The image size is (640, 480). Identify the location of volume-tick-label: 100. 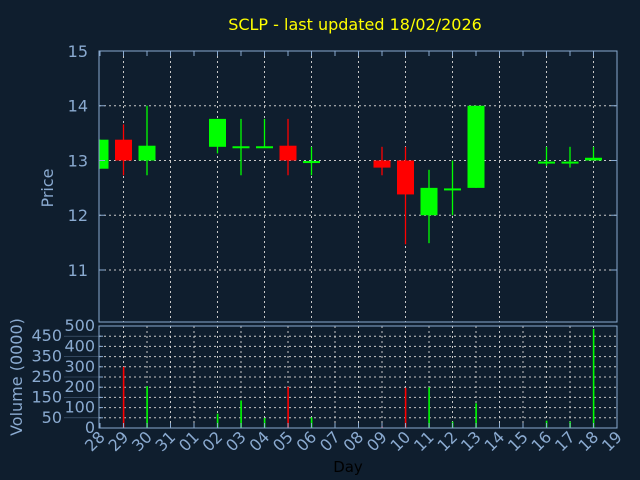
(79, 407).